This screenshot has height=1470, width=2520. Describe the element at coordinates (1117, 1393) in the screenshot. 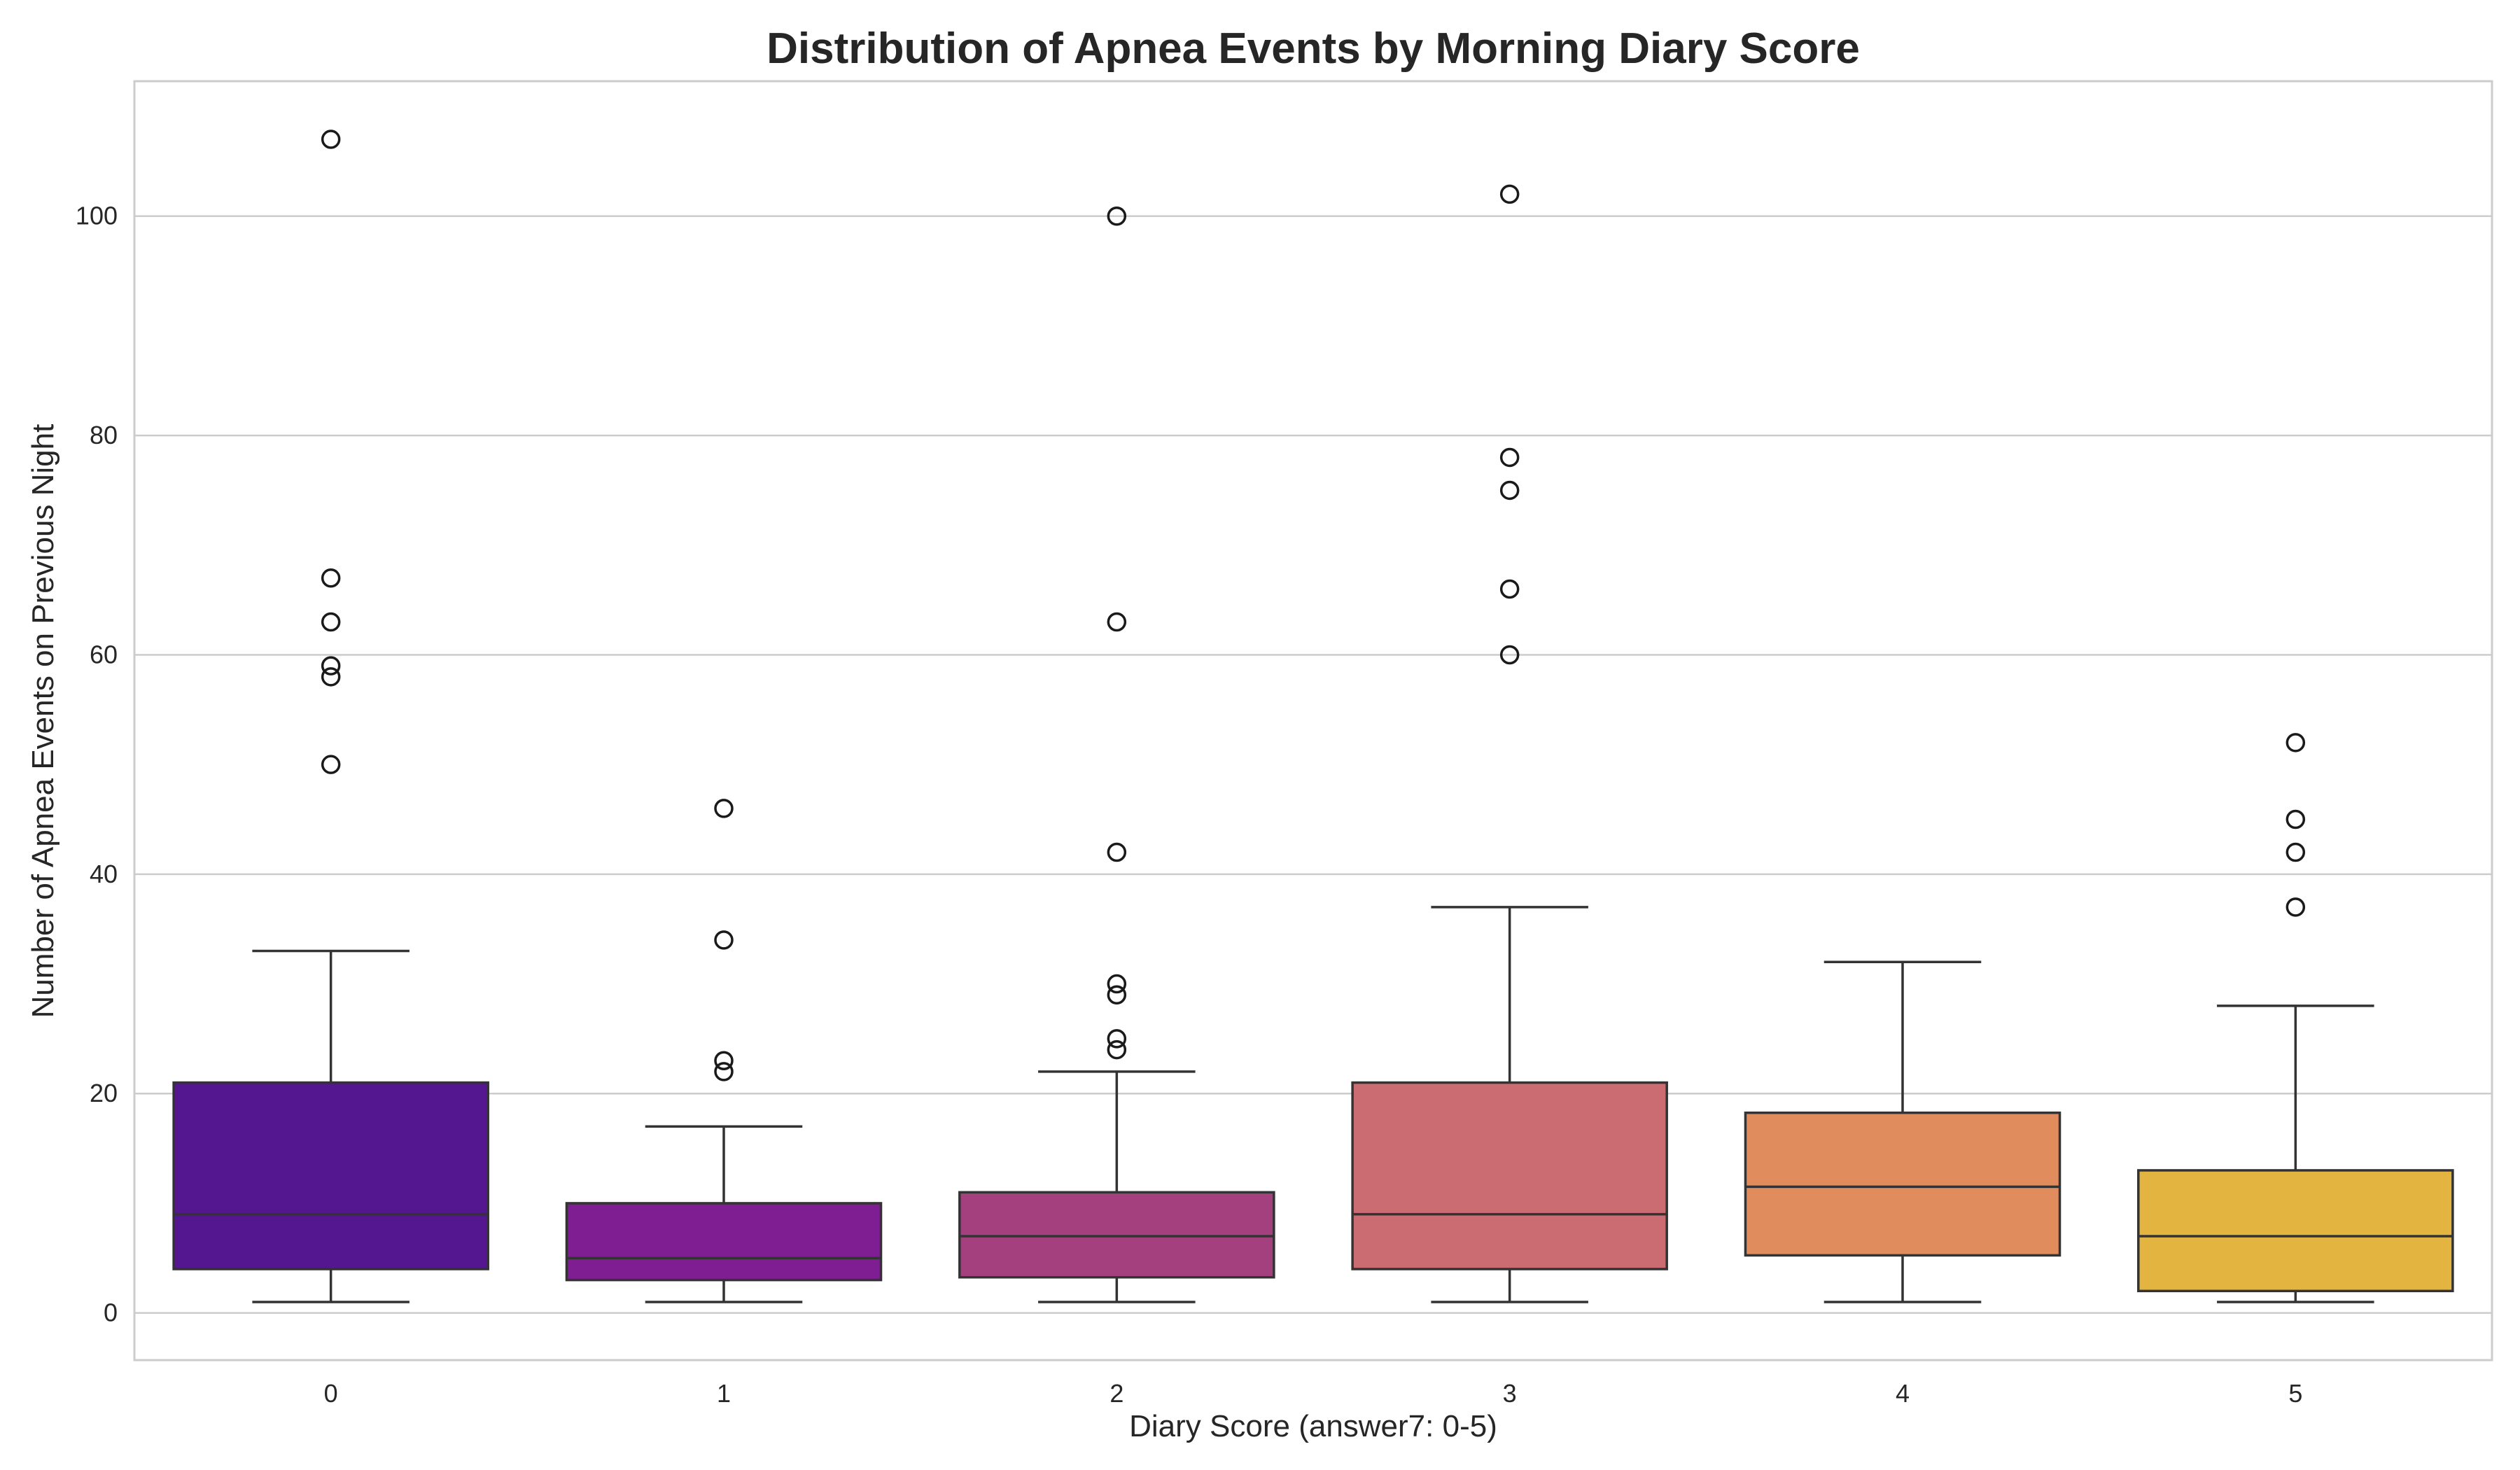

I see `x-tick-label: 2` at that location.